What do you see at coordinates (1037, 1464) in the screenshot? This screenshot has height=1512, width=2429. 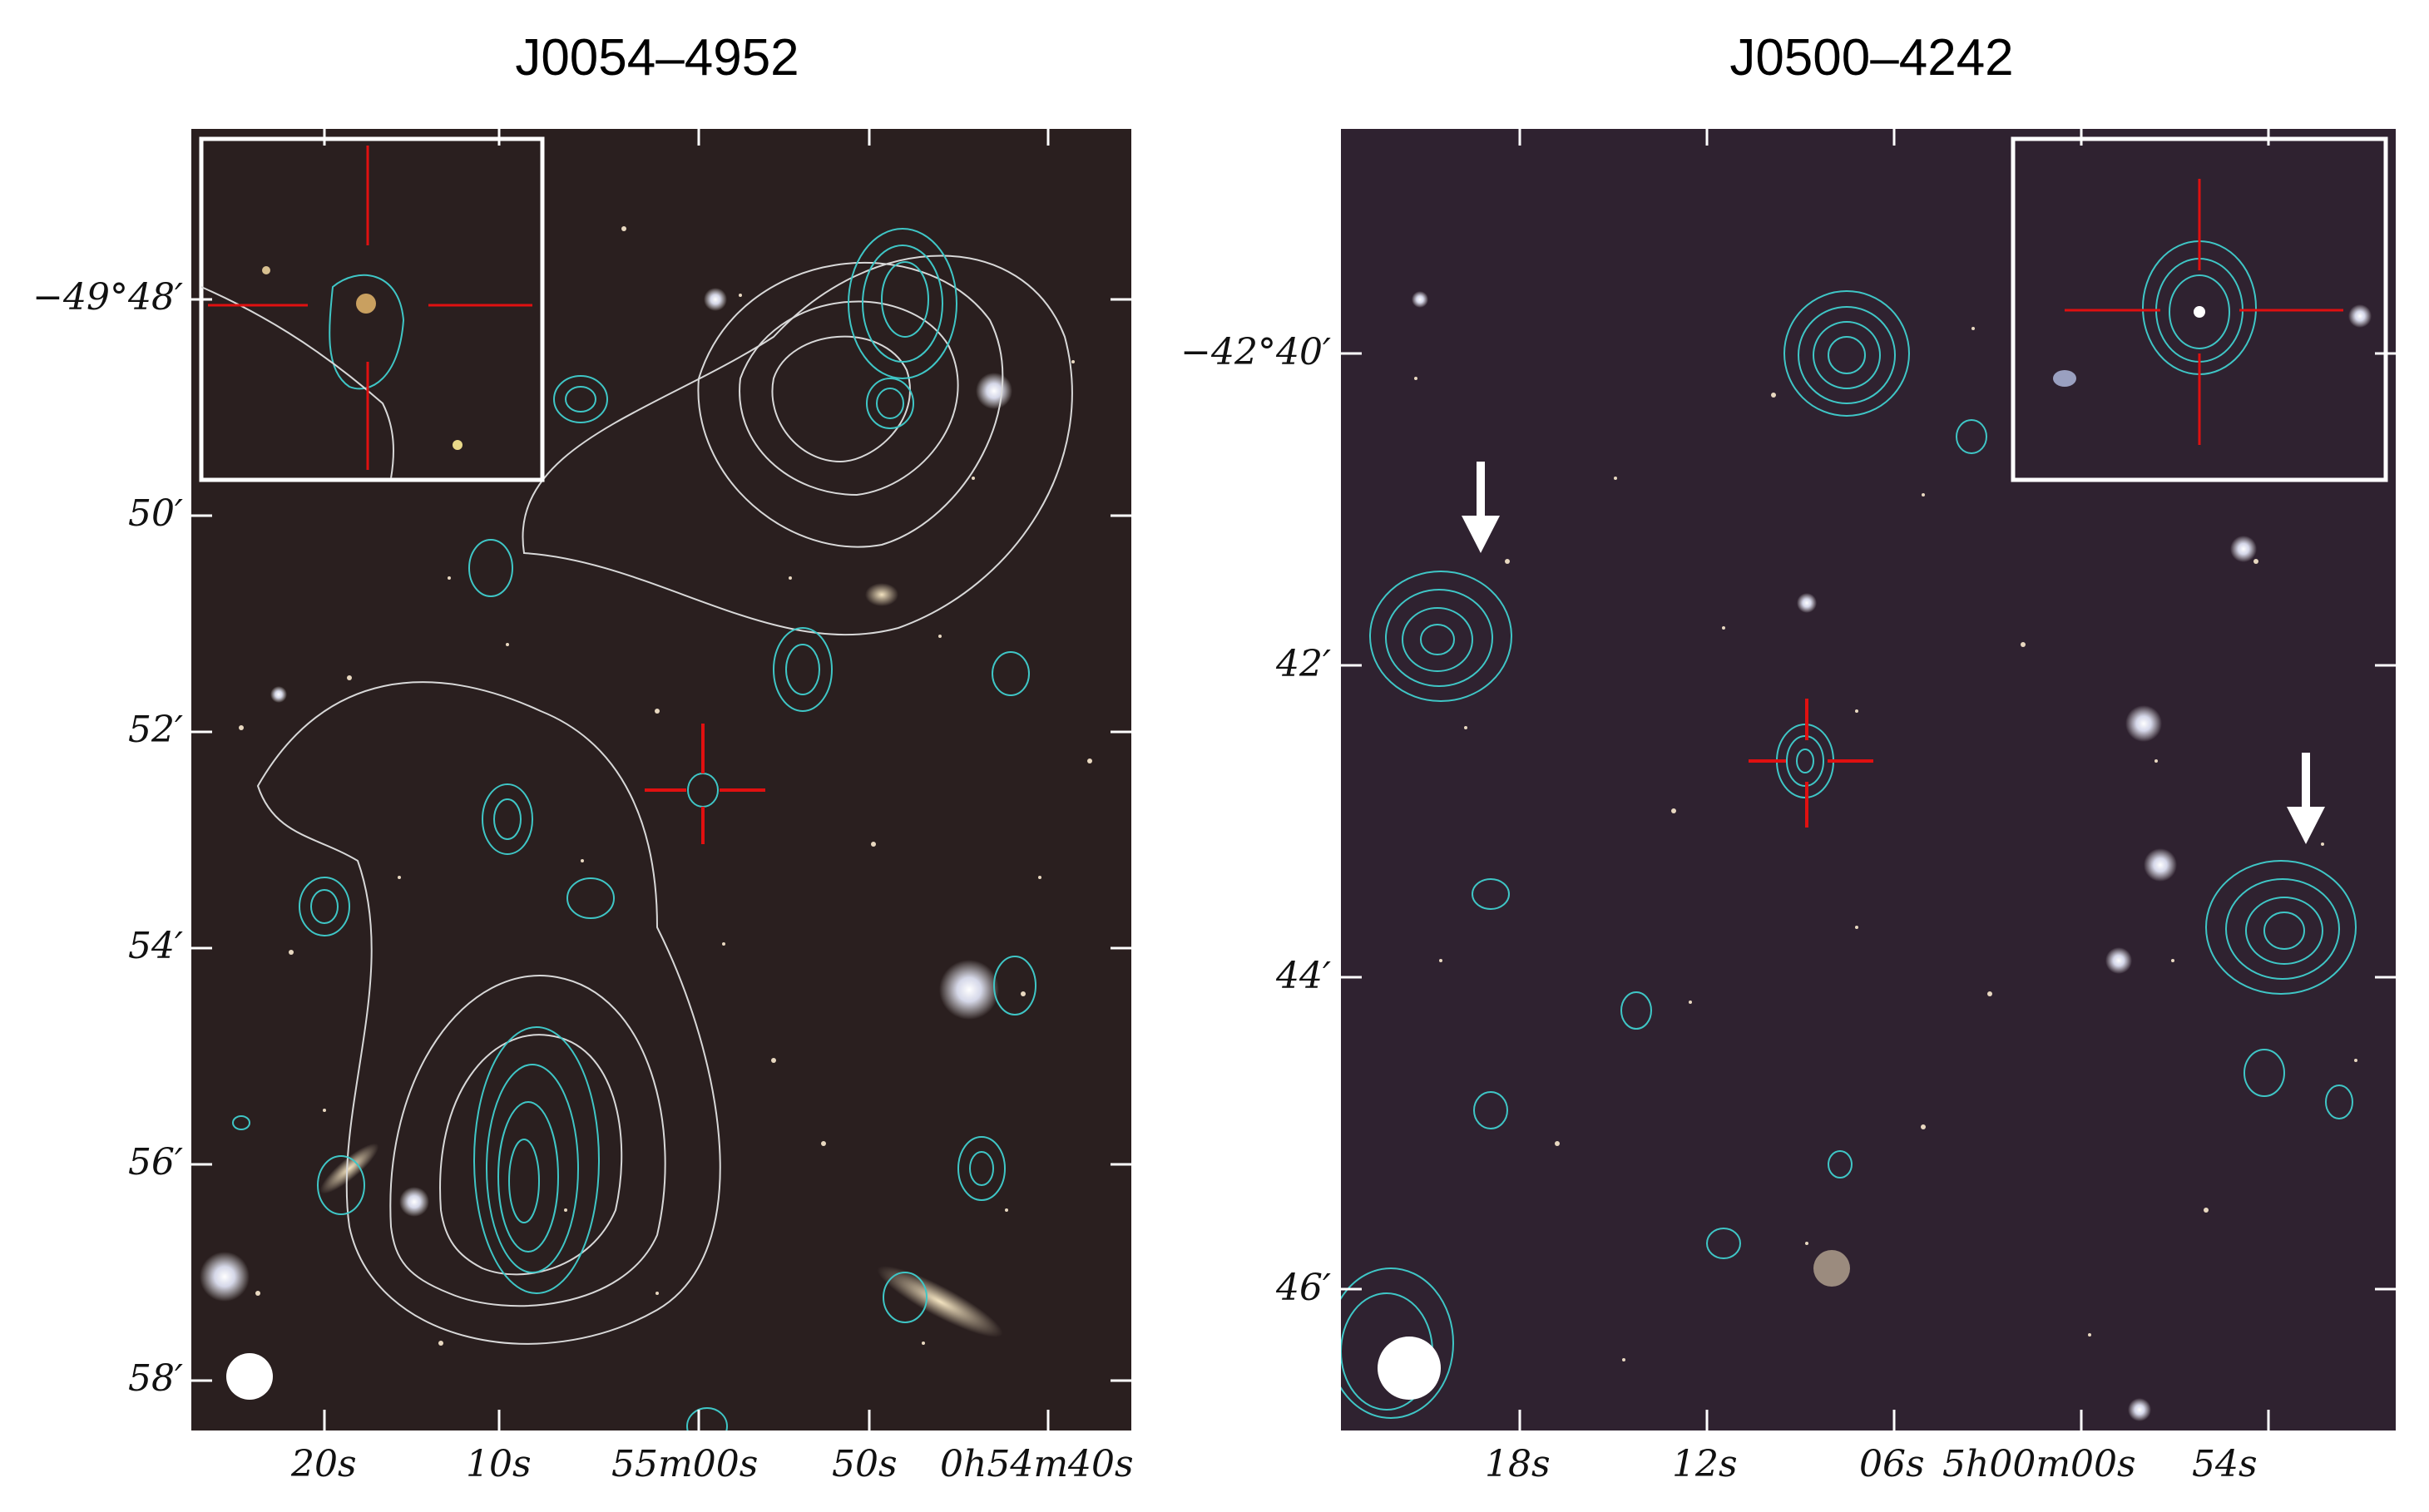 I see `left-ra-tick-4: 0h54m40s` at bounding box center [1037, 1464].